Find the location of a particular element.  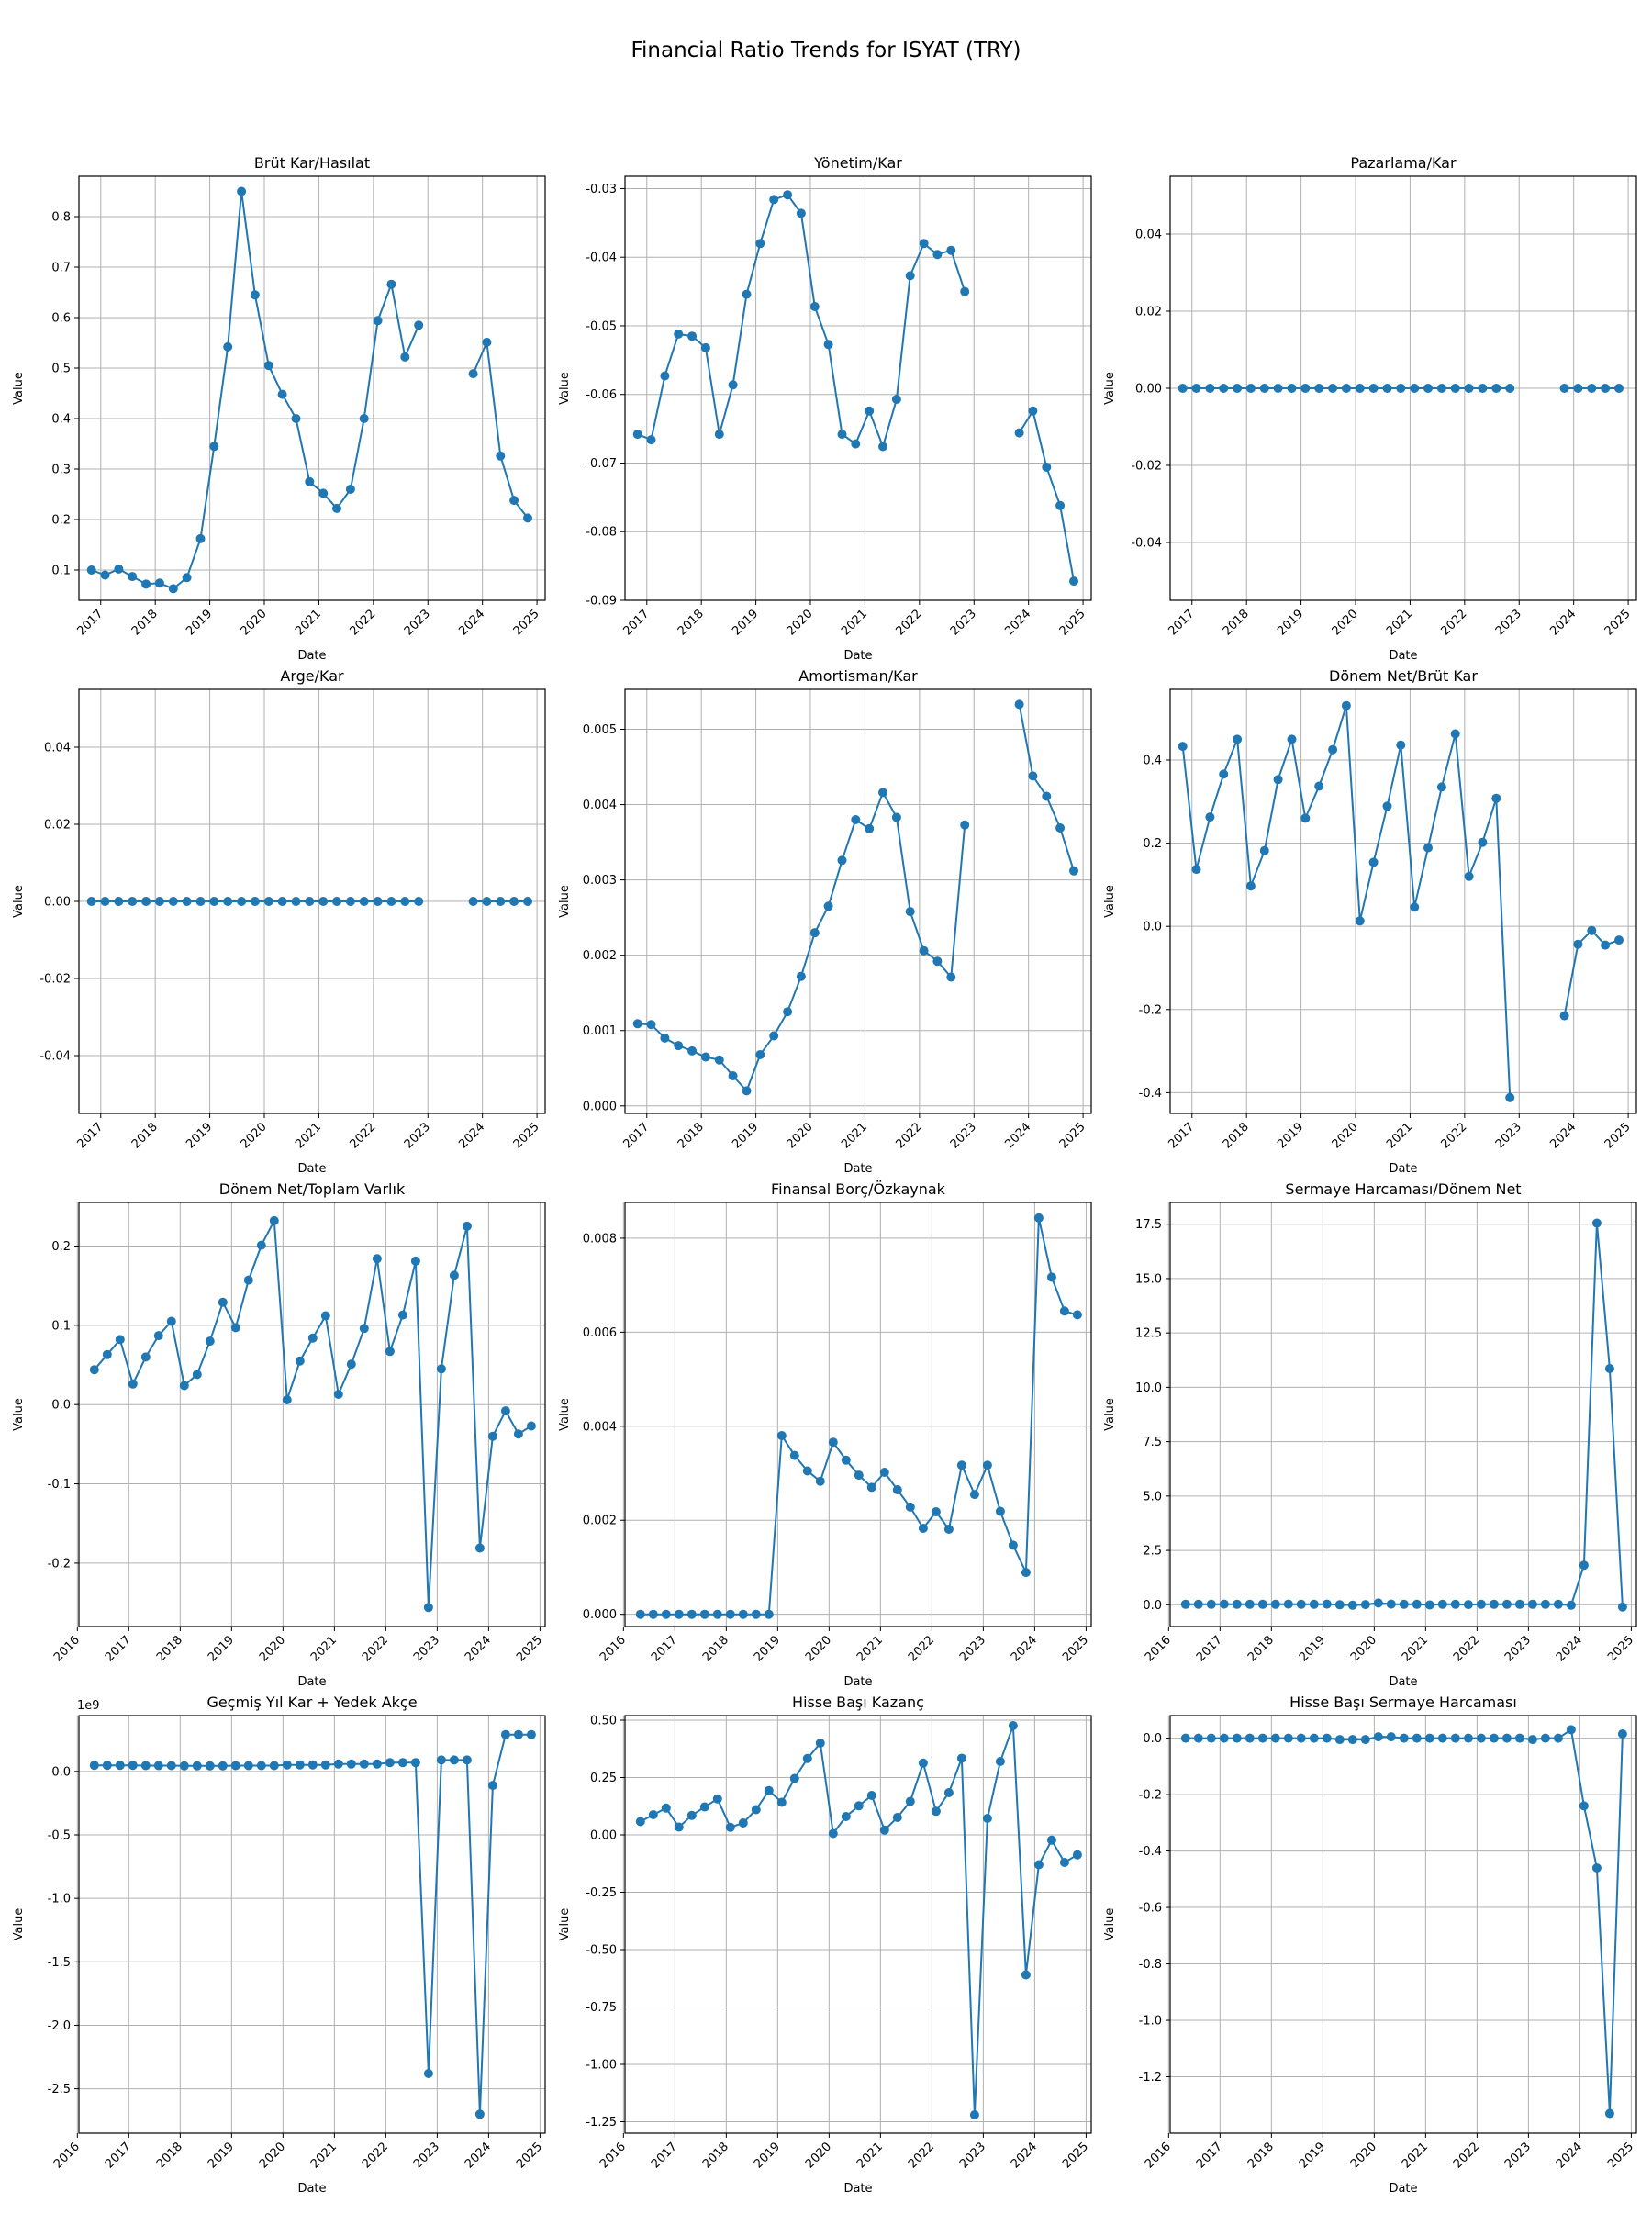

y-tick-label: 0.1 is located at coordinates (61, 1326).